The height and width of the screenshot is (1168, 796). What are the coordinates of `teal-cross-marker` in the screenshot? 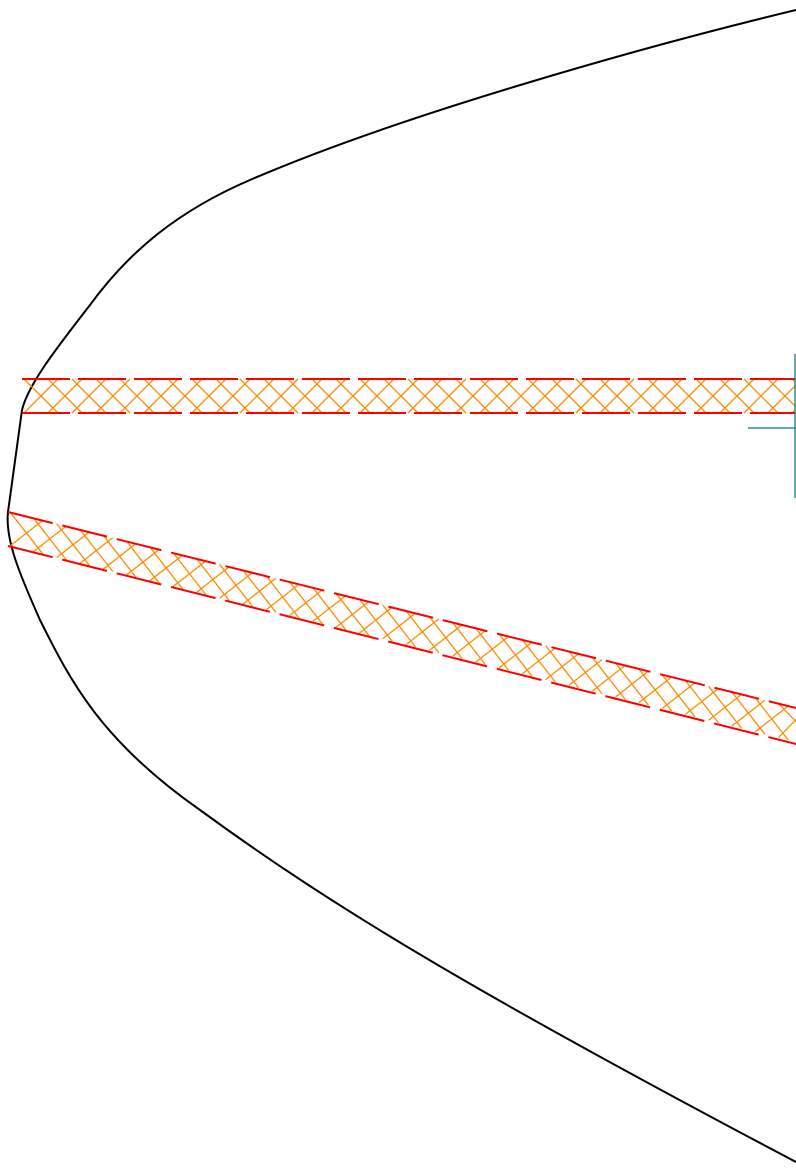 It's located at (772, 426).